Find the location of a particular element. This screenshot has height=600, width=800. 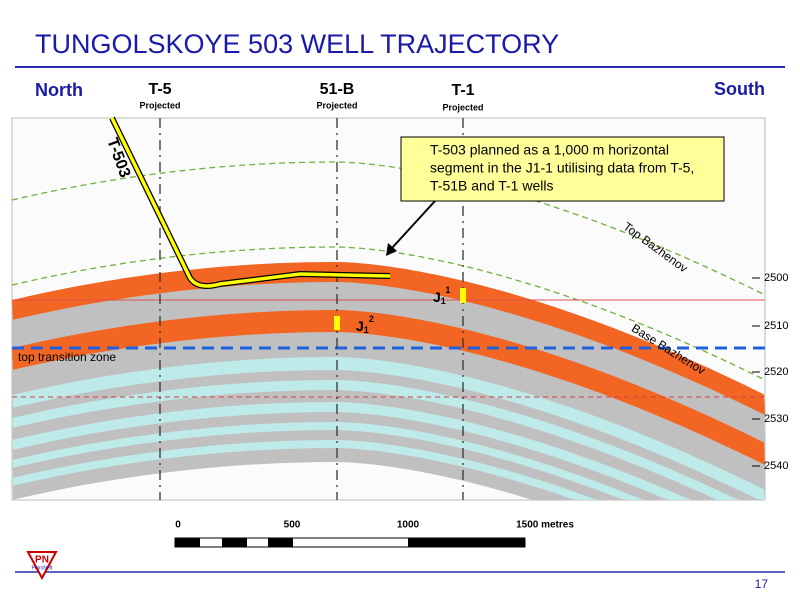

logo-mark: PN is located at coordinates (42, 560).